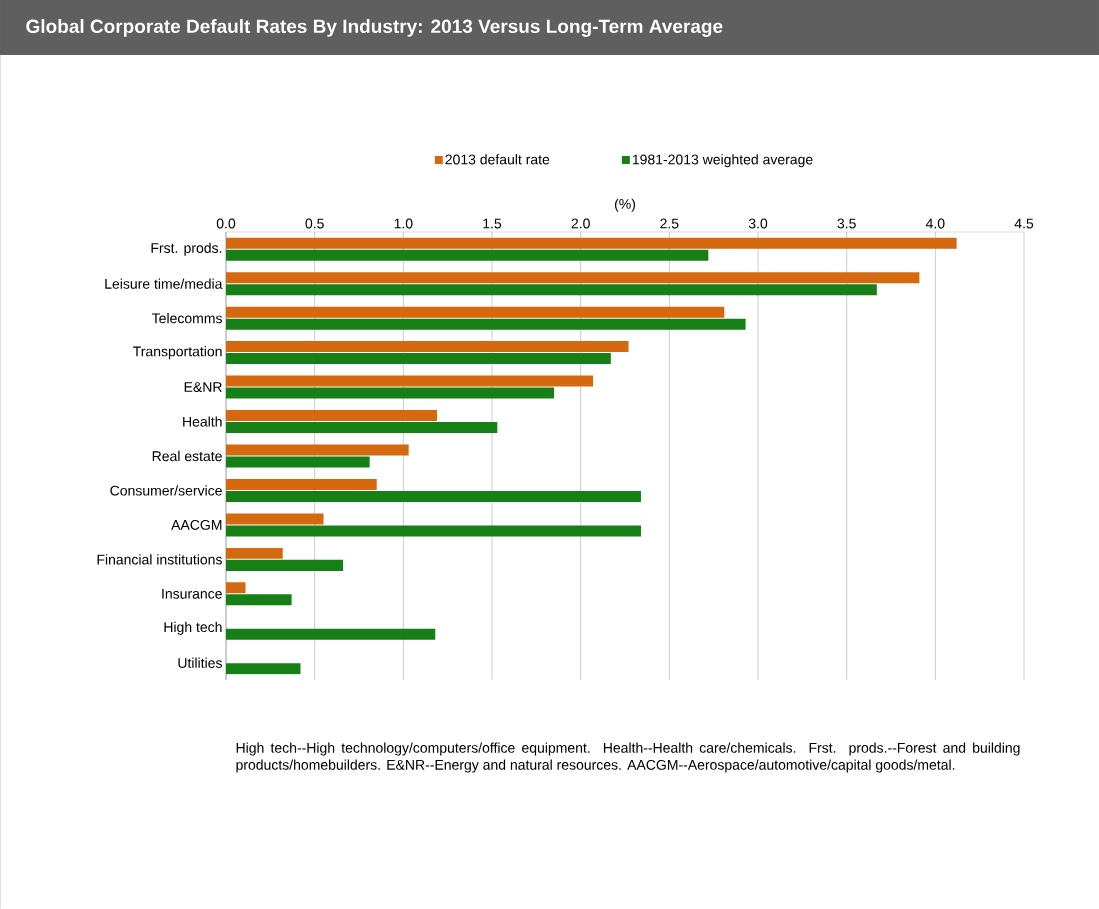 The image size is (1099, 909). What do you see at coordinates (164, 283) in the screenshot?
I see `y-tick-label: Leisure time/media` at bounding box center [164, 283].